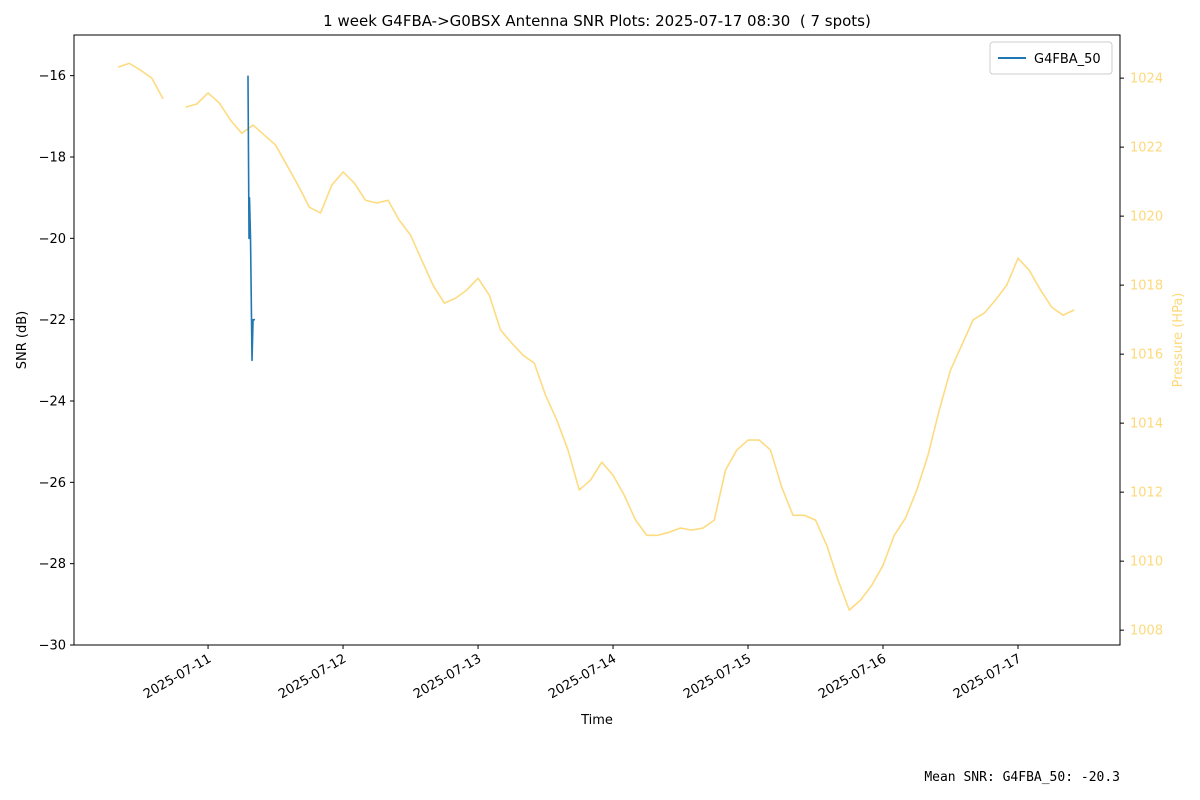 The width and height of the screenshot is (1200, 800). I want to click on y2-tick-label: 1024, so click(1146, 79).